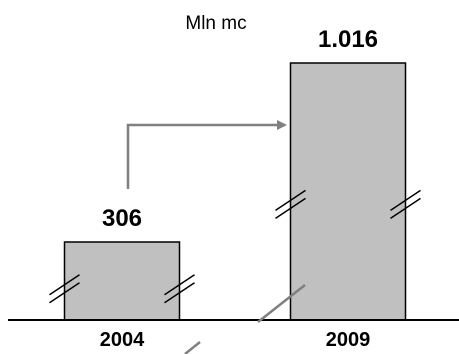  What do you see at coordinates (215, 23) in the screenshot?
I see `unit-label: Mln mc` at bounding box center [215, 23].